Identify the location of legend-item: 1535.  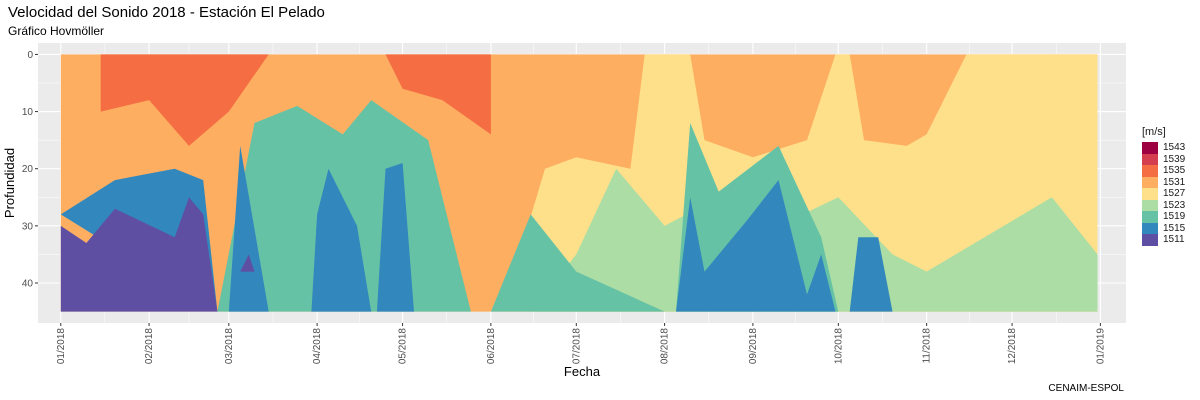
(1163, 171).